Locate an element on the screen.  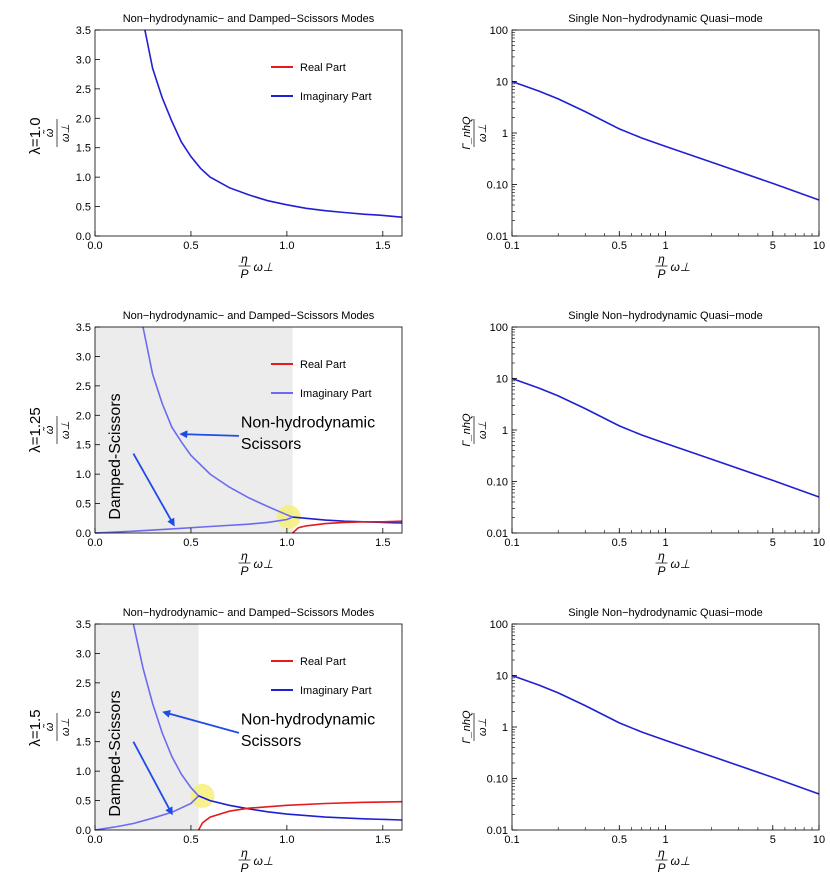
y-tick-label: 0.10 is located at coordinates (497, 483).